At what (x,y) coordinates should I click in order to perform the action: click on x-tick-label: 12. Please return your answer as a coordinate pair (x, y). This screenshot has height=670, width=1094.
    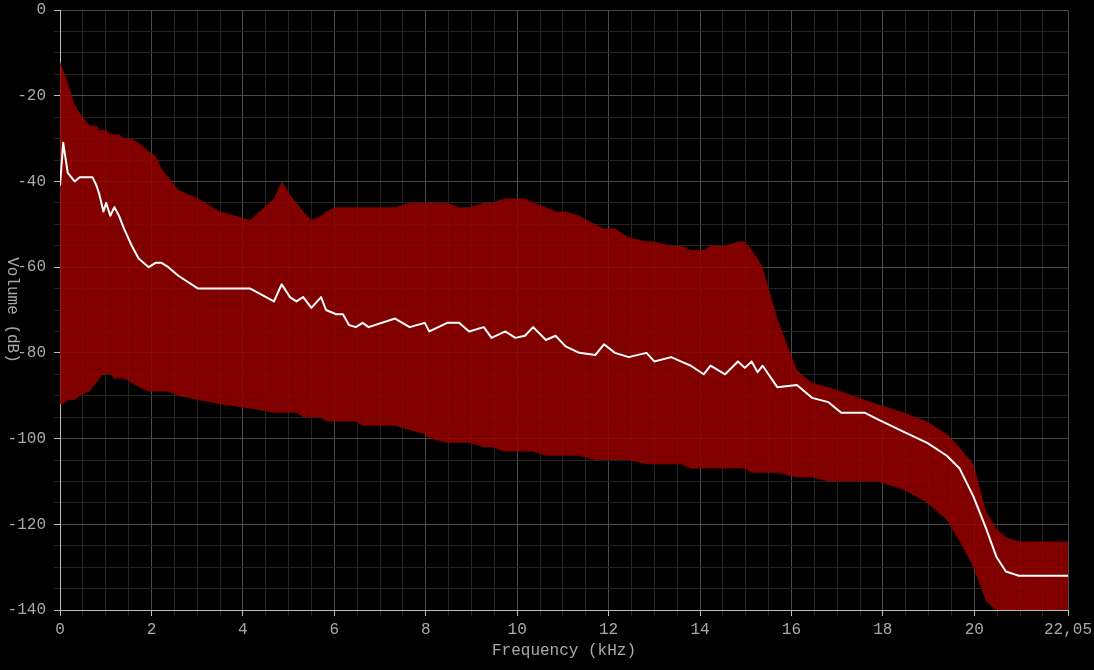
    Looking at the image, I should click on (608, 629).